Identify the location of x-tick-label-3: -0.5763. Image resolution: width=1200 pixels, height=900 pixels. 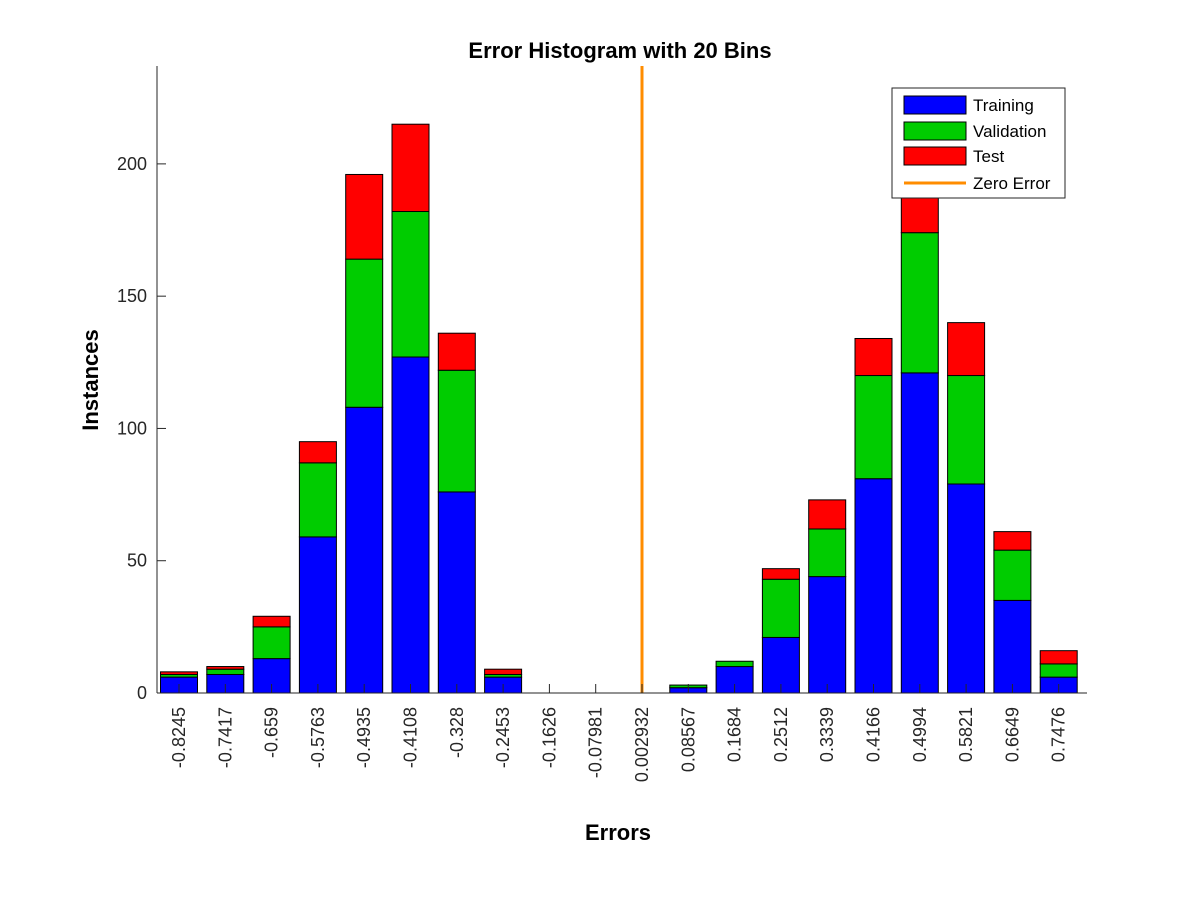
(318, 737).